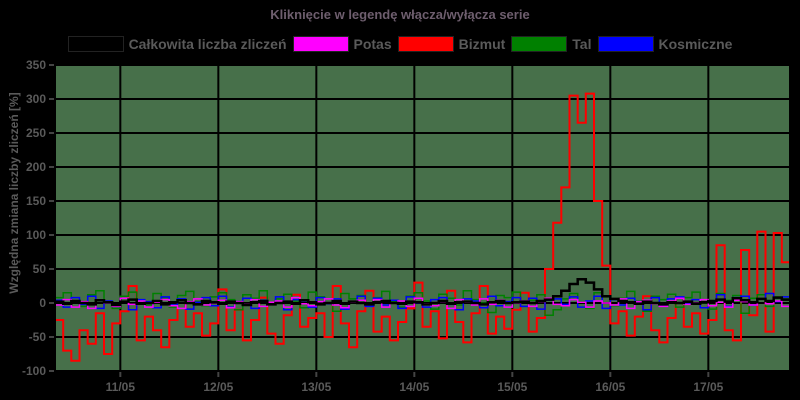 Image resolution: width=800 pixels, height=400 pixels. I want to click on legend-item-1: Potas, so click(342, 44).